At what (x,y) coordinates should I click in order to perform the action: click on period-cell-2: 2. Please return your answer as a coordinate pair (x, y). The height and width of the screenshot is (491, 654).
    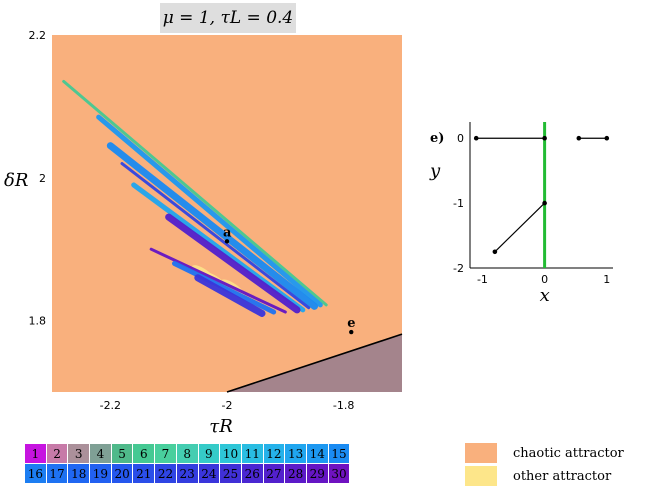
    Looking at the image, I should click on (57, 453).